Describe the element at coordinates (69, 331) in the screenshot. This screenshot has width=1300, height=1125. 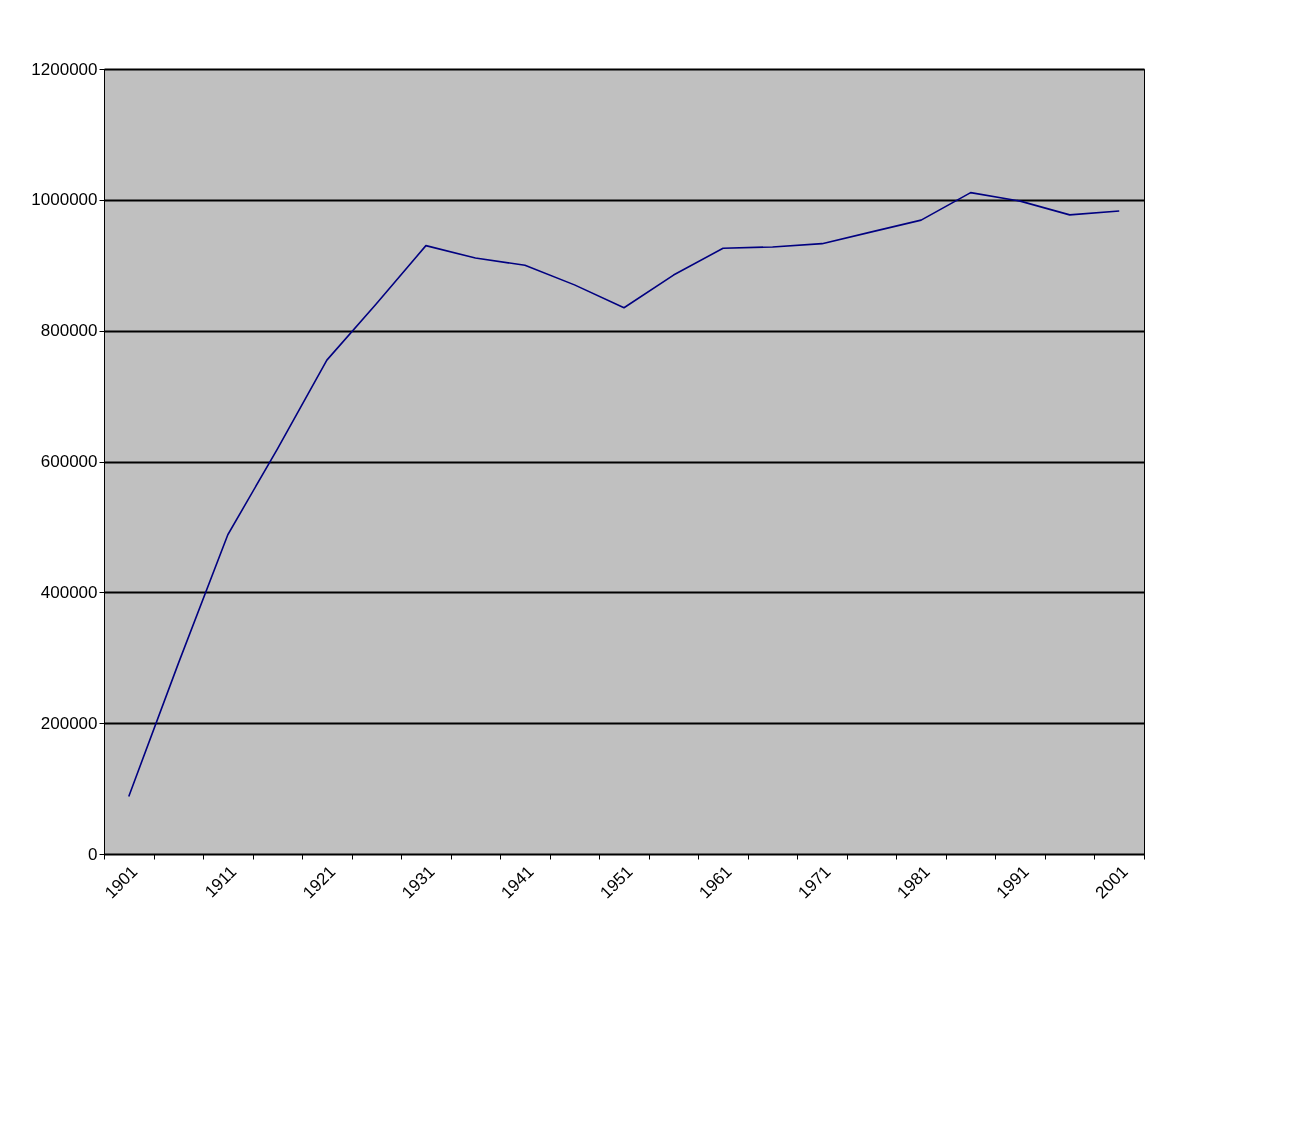
I see `y-tick-label: 800000` at that location.